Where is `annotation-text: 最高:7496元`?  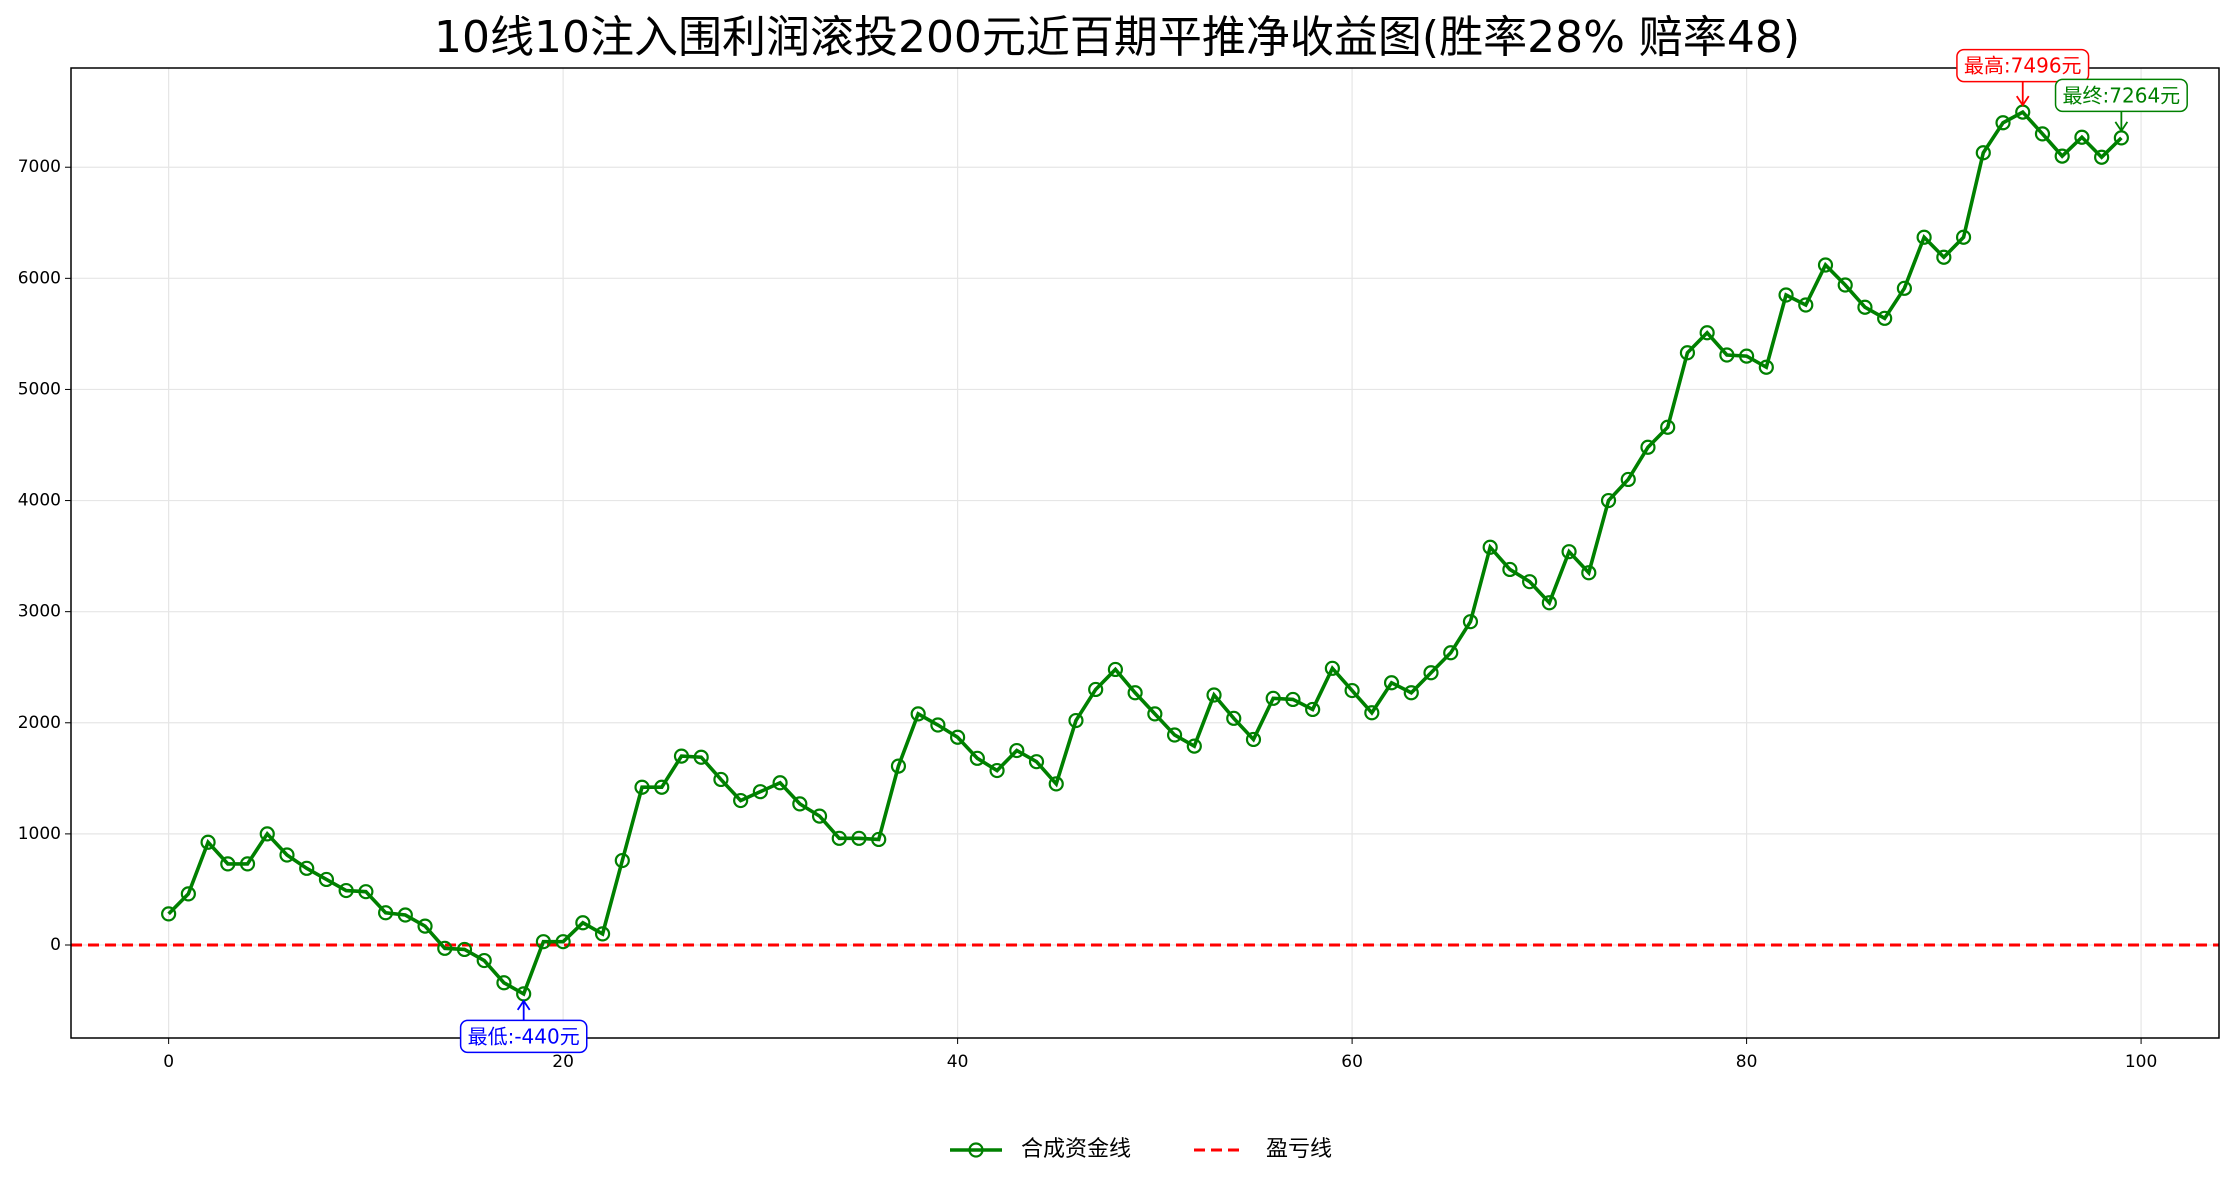
annotation-text: 最高:7496元 is located at coordinates (2023, 66).